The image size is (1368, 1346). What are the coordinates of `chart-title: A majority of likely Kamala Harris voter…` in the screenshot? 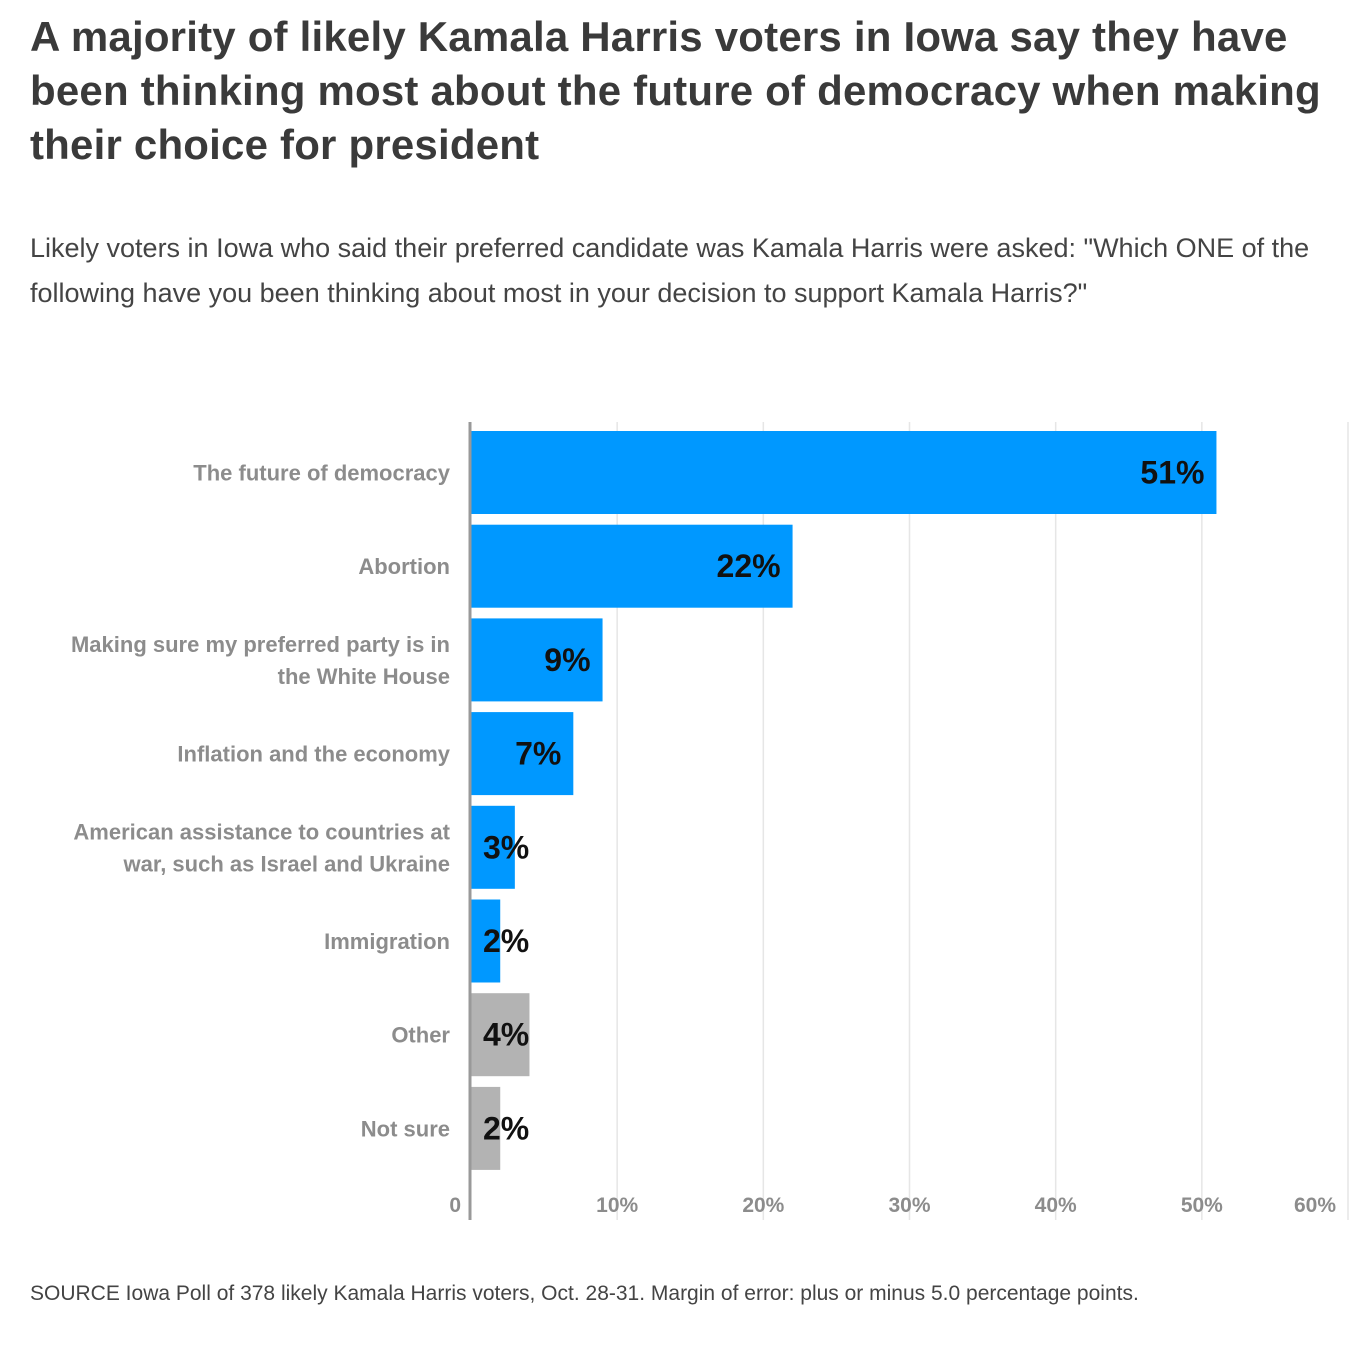 It's located at (675, 90).